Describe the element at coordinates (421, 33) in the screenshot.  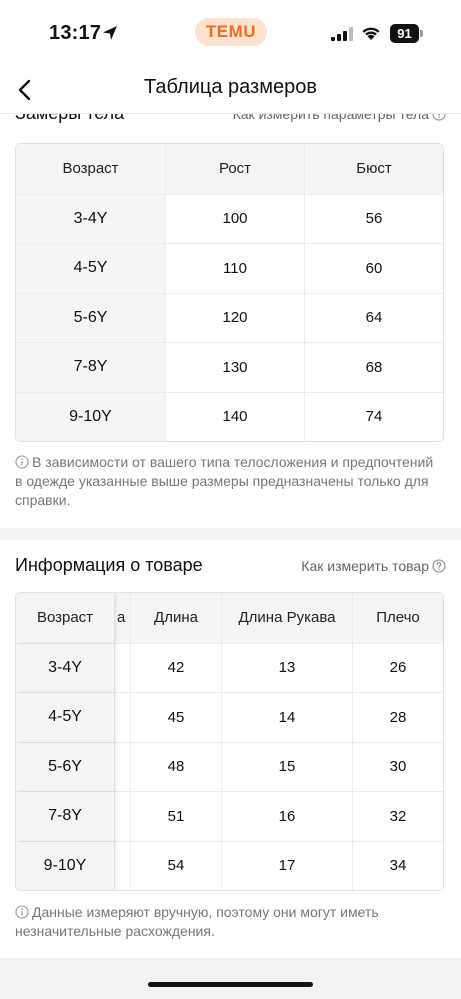
I see `battery-tip` at that location.